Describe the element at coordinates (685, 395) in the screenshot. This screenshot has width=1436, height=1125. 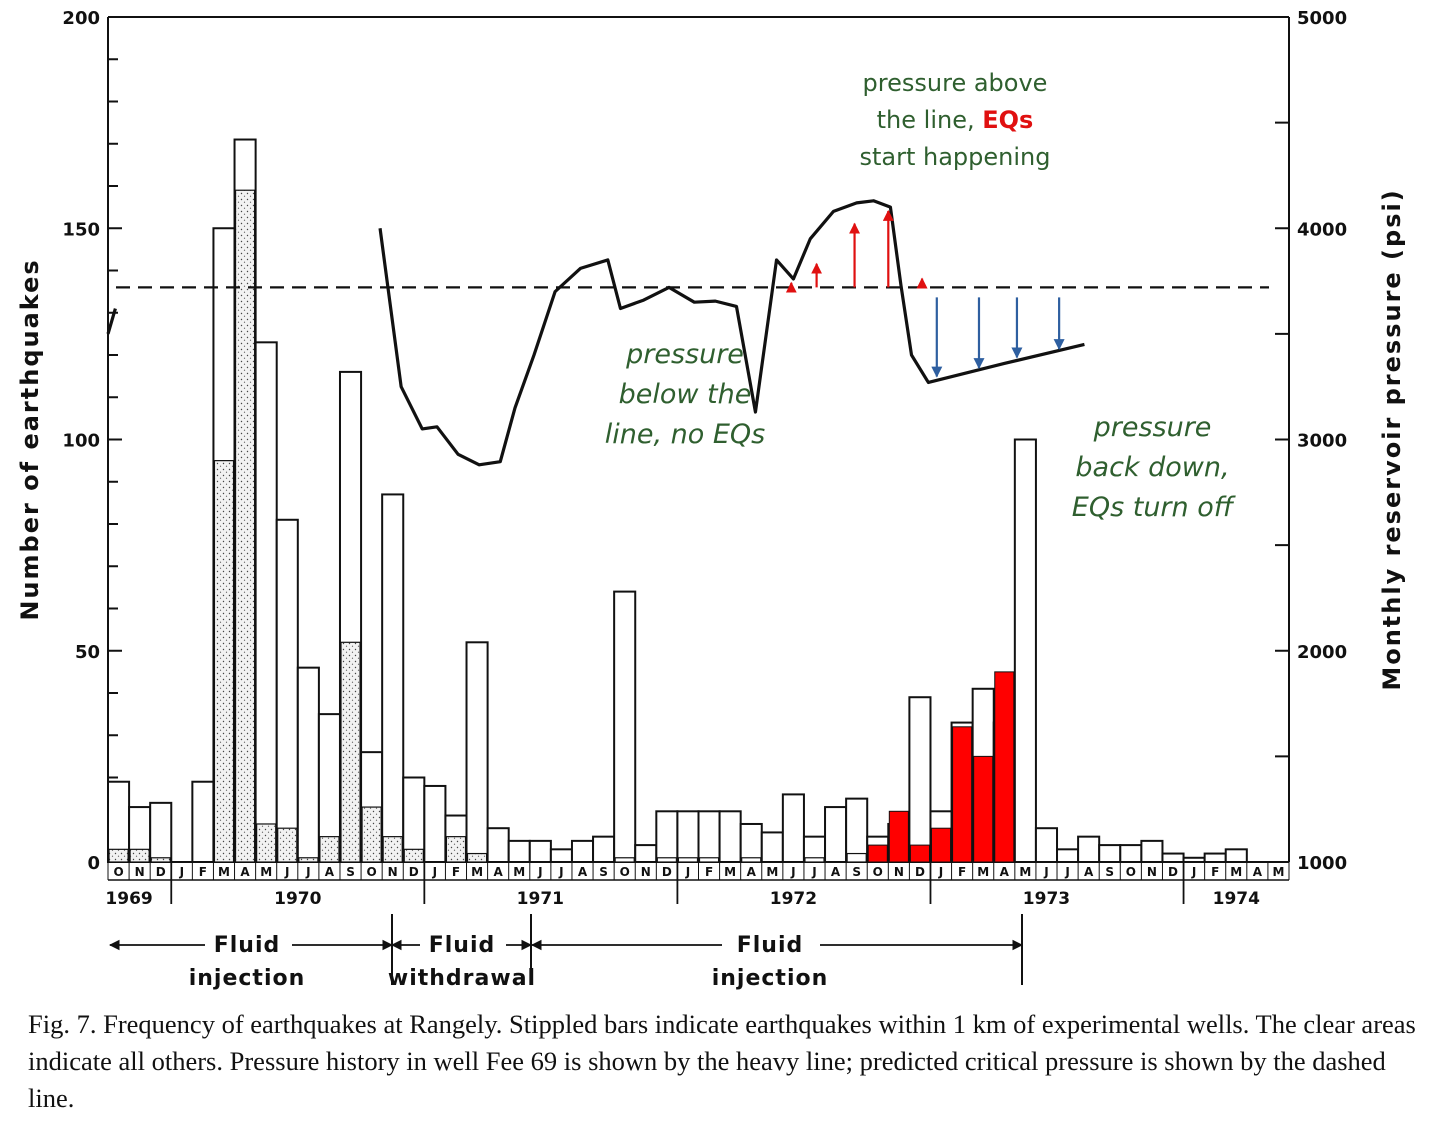
I see `annotation-pressure-below: pressure below the line, no EQs` at that location.